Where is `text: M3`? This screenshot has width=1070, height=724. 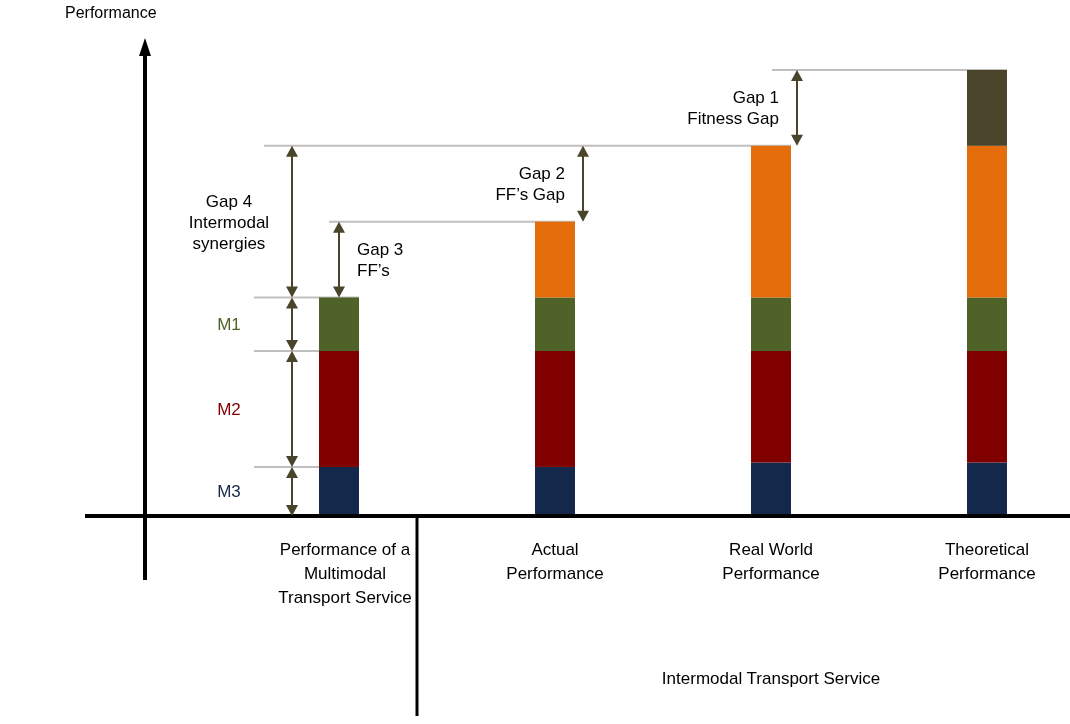
text: M3 is located at coordinates (229, 492).